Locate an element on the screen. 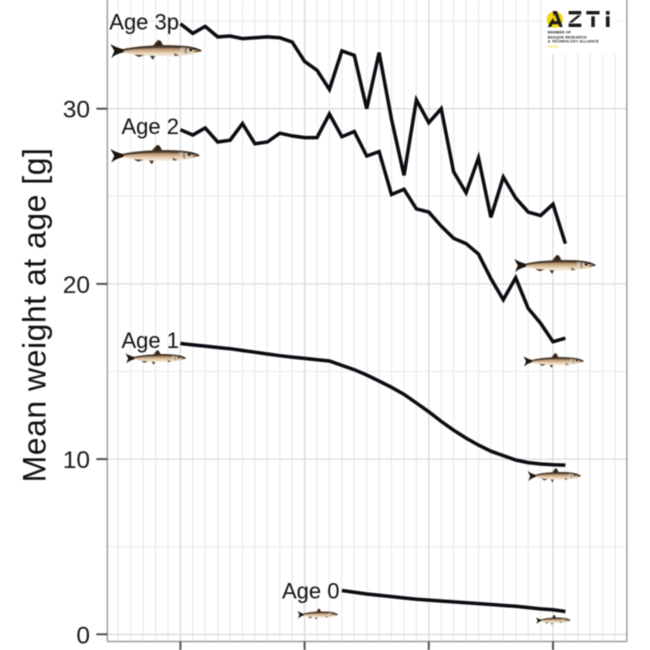 This screenshot has width=650, height=650. svg-text: 30 is located at coordinates (76, 110).